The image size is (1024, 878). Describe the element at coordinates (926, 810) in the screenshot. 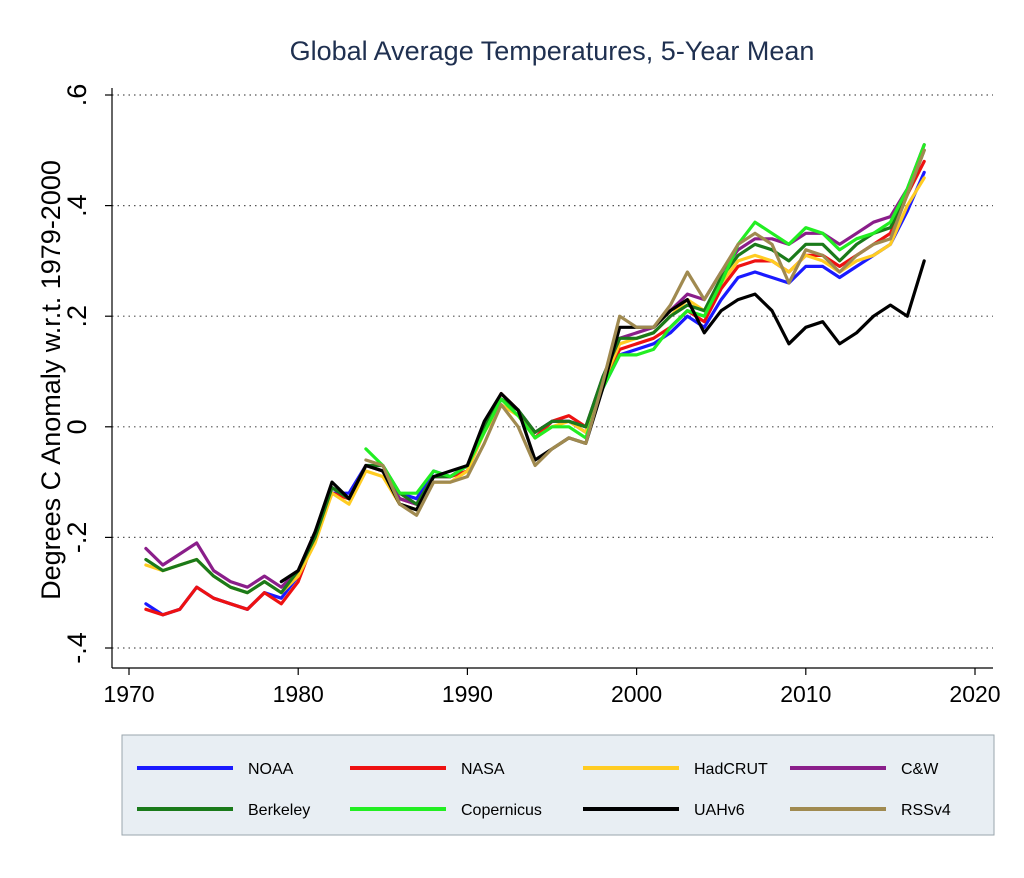

I see `legend-label-rssv4: RSSv4` at that location.